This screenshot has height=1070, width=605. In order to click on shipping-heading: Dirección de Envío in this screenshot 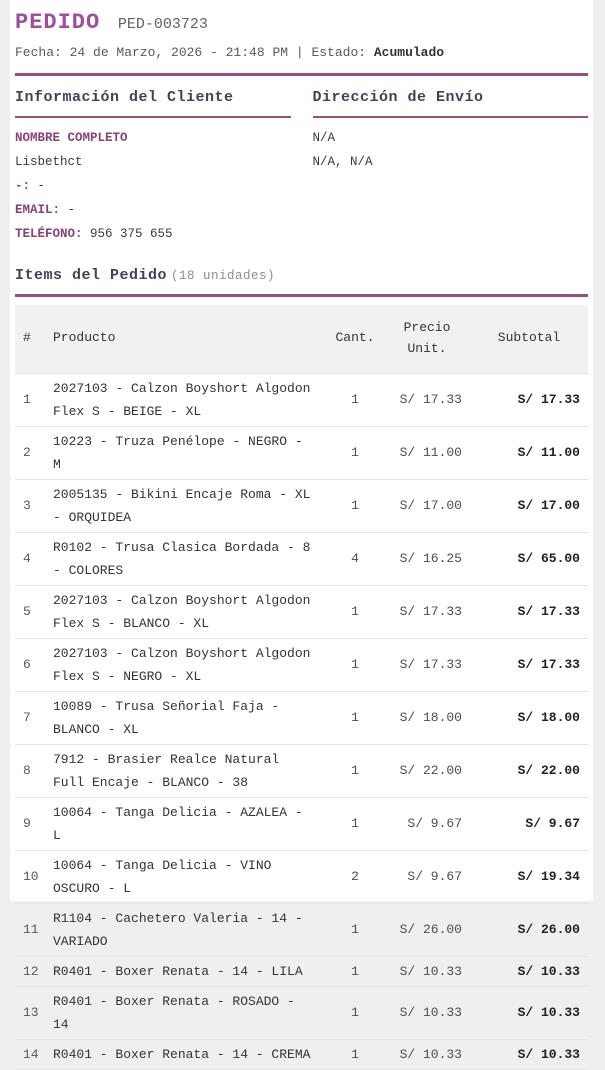, I will do `click(450, 103)`.